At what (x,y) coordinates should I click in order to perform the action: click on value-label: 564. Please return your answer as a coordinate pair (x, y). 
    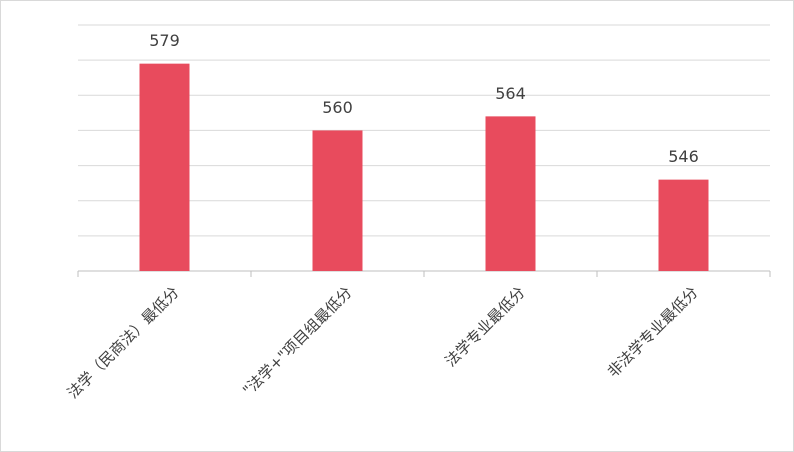
    Looking at the image, I should click on (510, 93).